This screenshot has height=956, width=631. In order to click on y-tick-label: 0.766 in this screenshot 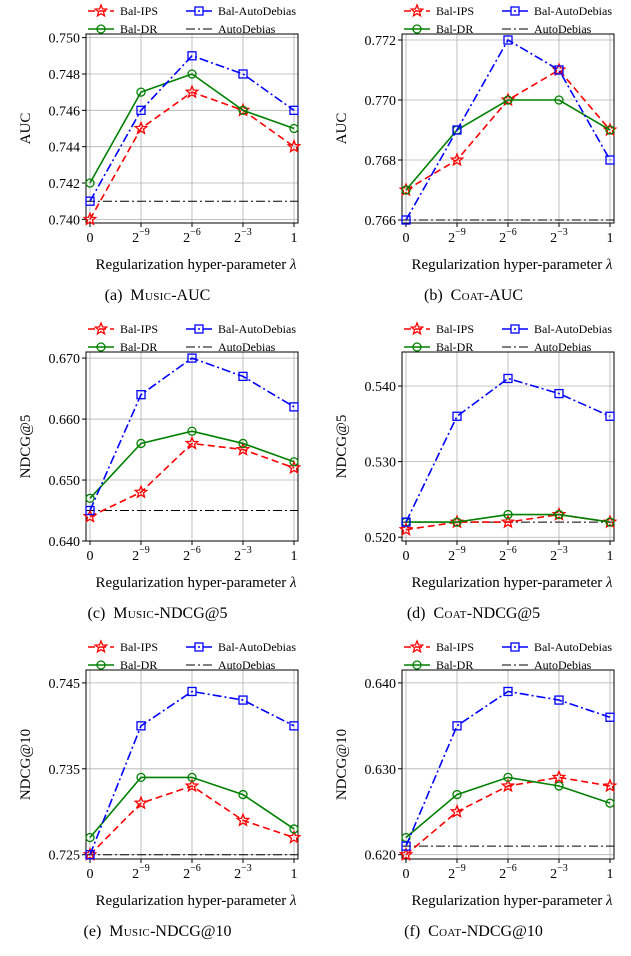, I will do `click(381, 221)`.